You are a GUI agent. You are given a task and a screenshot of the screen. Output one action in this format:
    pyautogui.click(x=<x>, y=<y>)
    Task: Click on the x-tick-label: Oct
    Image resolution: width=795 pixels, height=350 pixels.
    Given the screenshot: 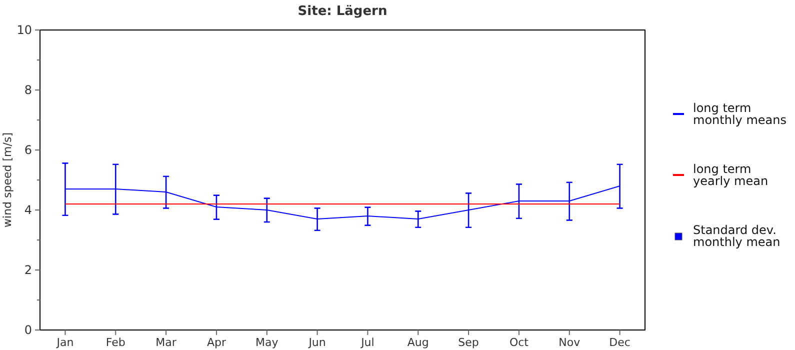 What is the action you would take?
    pyautogui.click(x=519, y=342)
    